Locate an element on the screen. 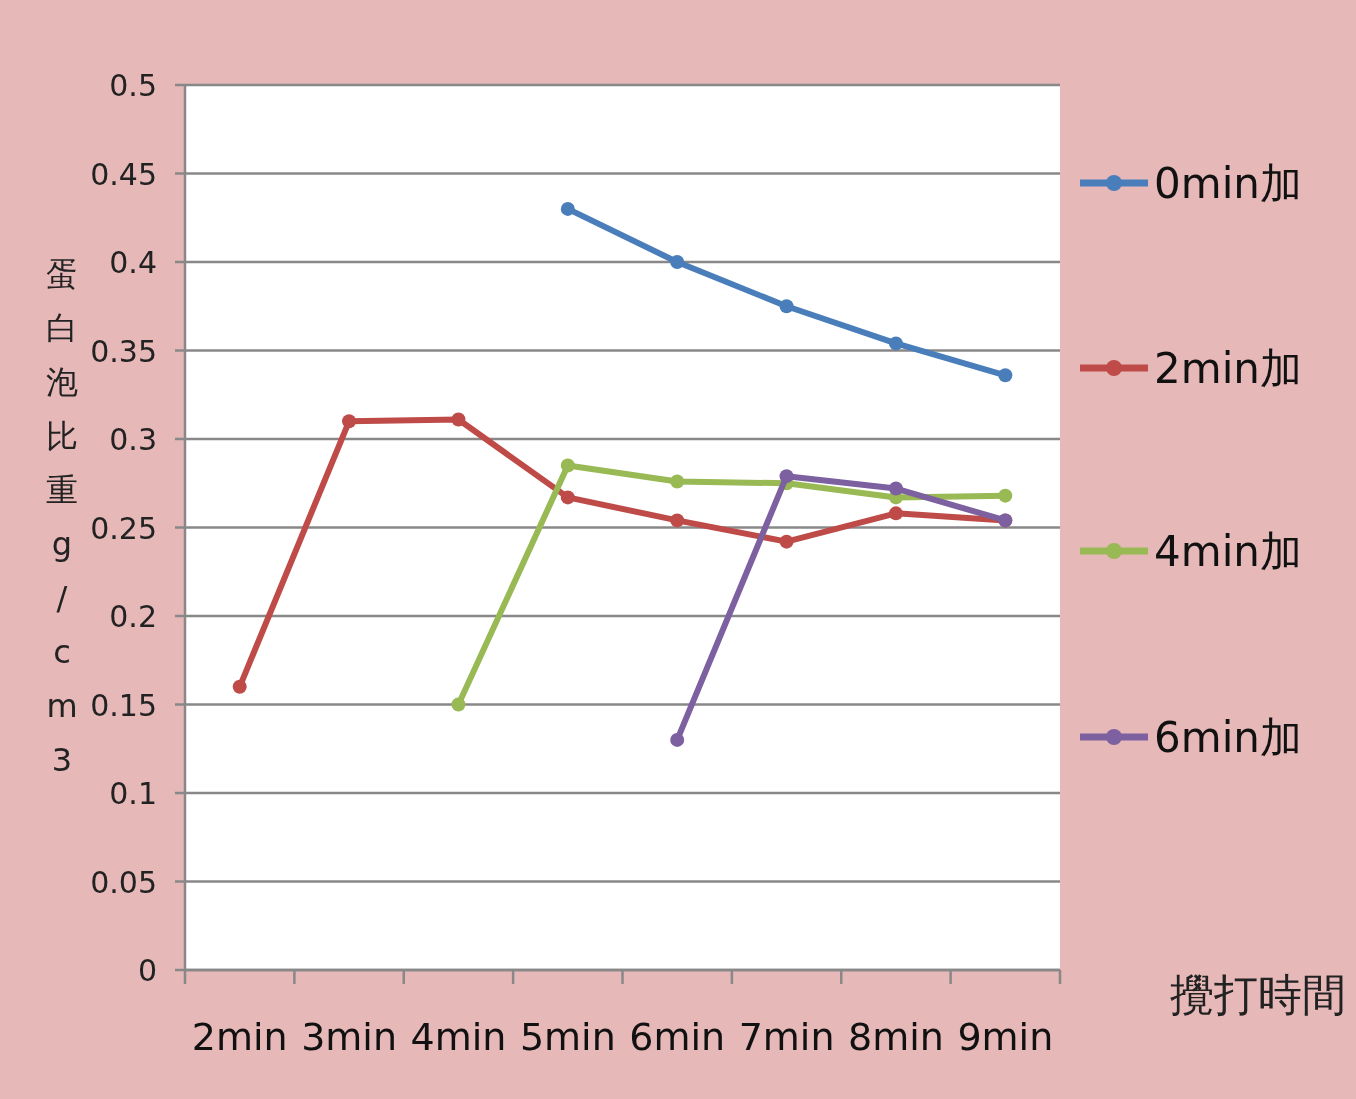 The width and height of the screenshot is (1356, 1099). y-tick-label: 0.5 is located at coordinates (133, 85).